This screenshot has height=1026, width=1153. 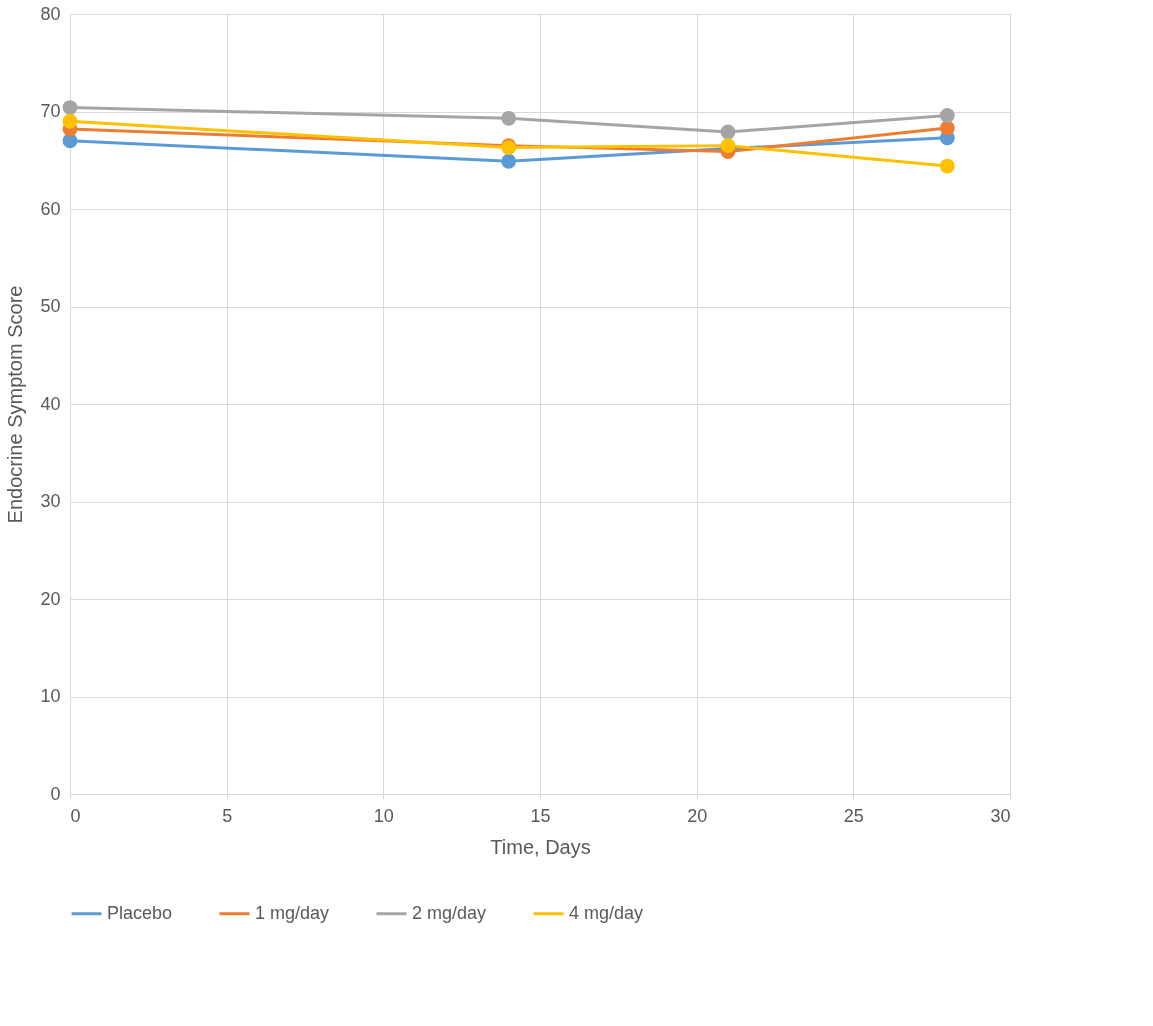 I want to click on x-tick-label: 0, so click(x=75, y=815).